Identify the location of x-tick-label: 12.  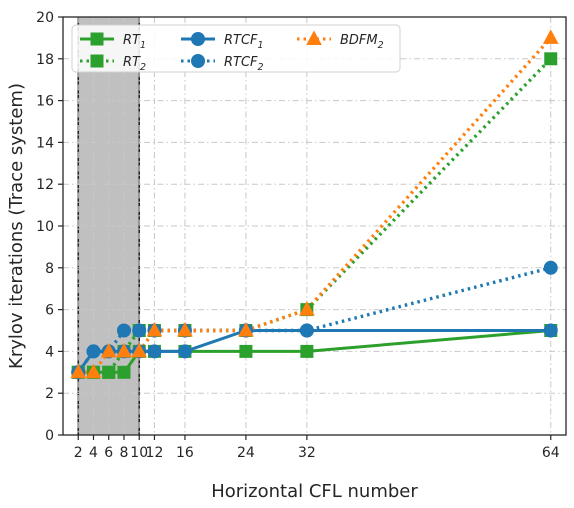
(155, 453).